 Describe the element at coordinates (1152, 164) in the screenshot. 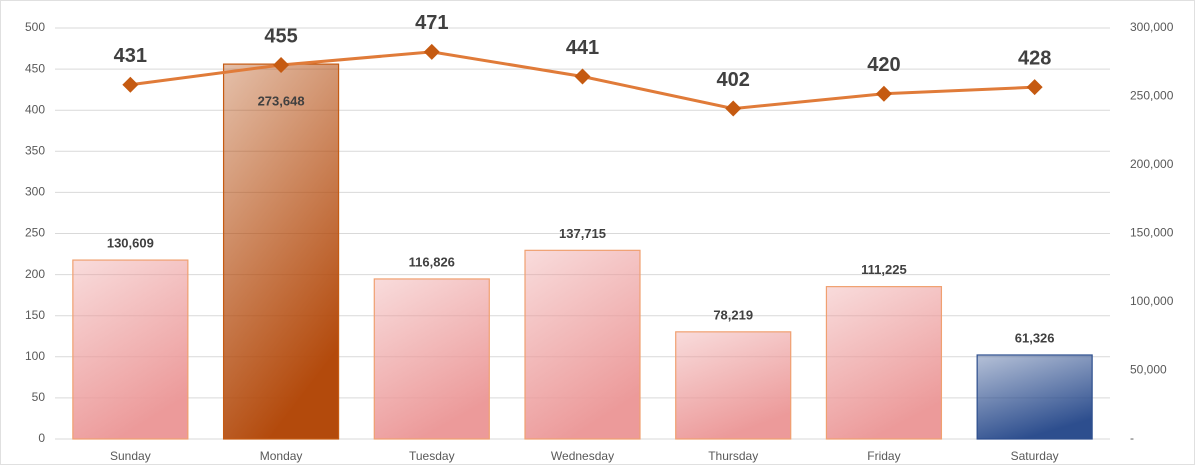

I see `y2-tick-label: 200,000` at that location.